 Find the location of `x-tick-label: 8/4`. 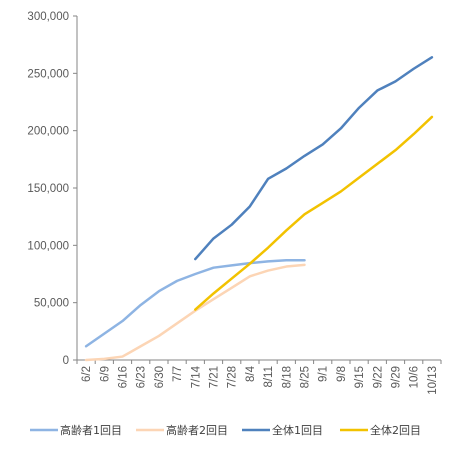

x-tick-label: 8/4 is located at coordinates (251, 373).